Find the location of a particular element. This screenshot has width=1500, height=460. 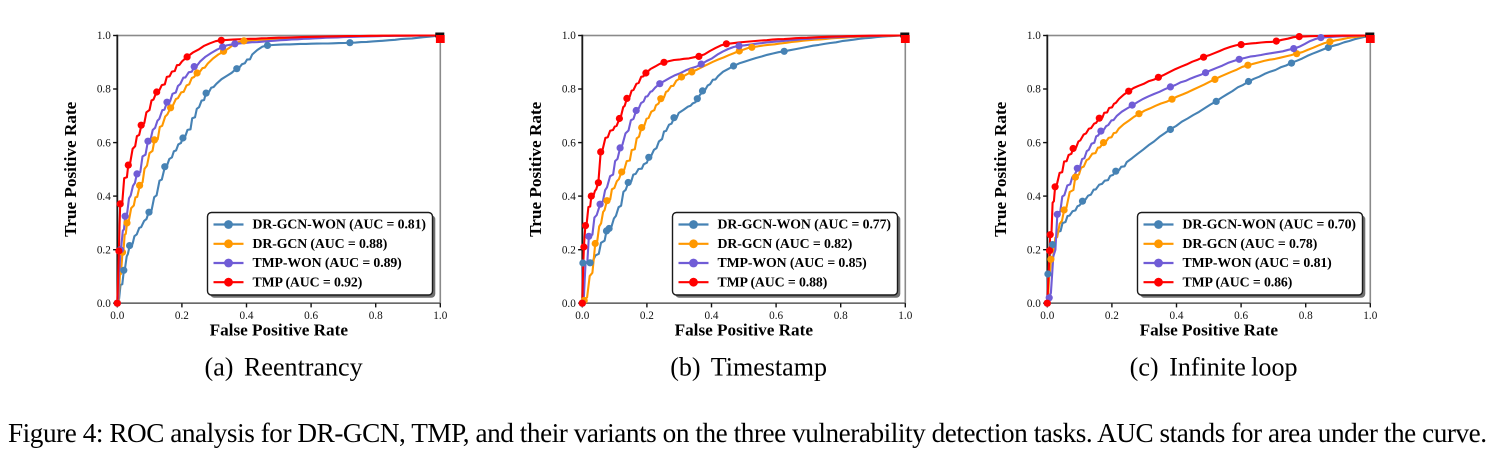

svg-text: DR-GCN (AUC = 0.82) is located at coordinates (785, 244).